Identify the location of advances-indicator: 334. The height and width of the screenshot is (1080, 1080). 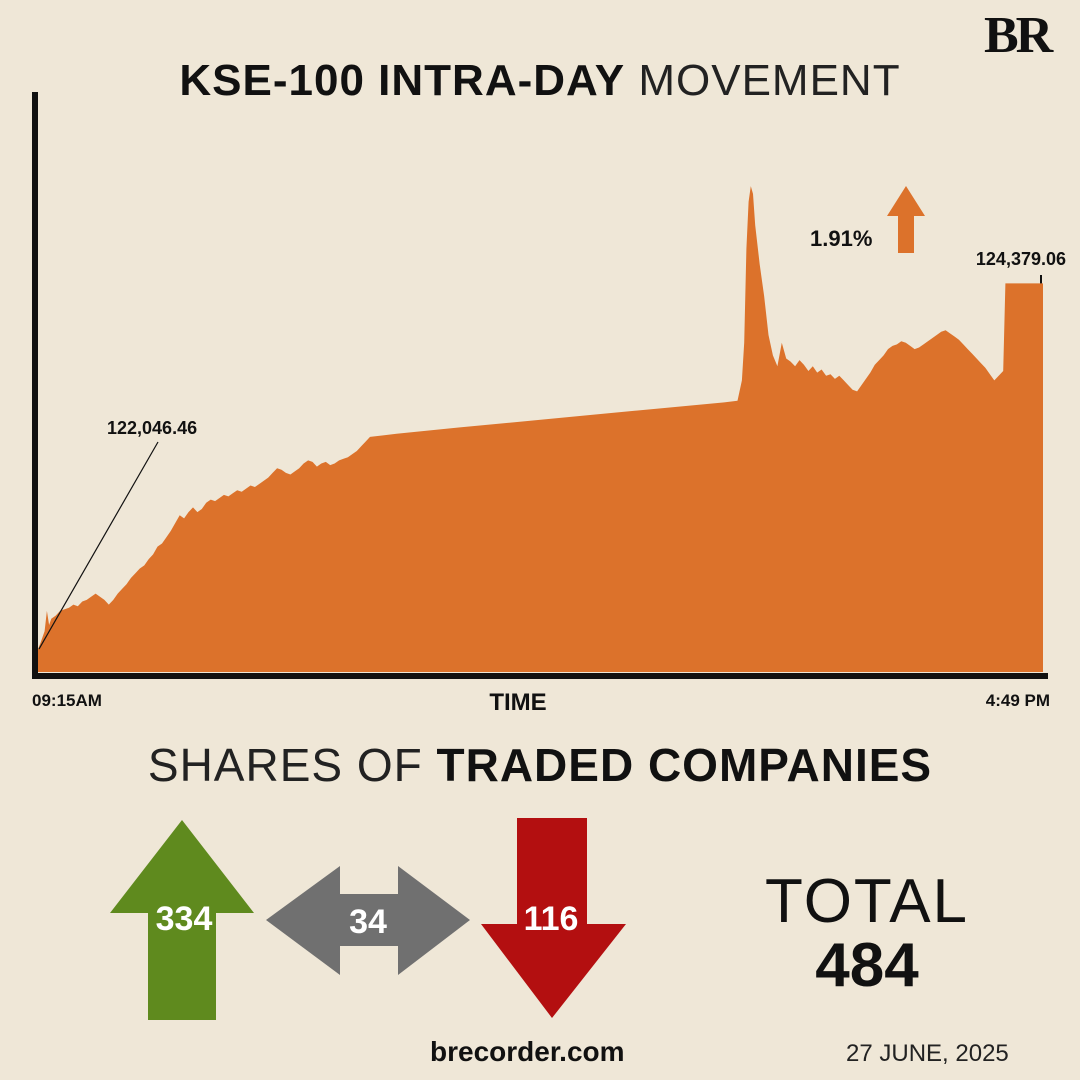
(182, 920).